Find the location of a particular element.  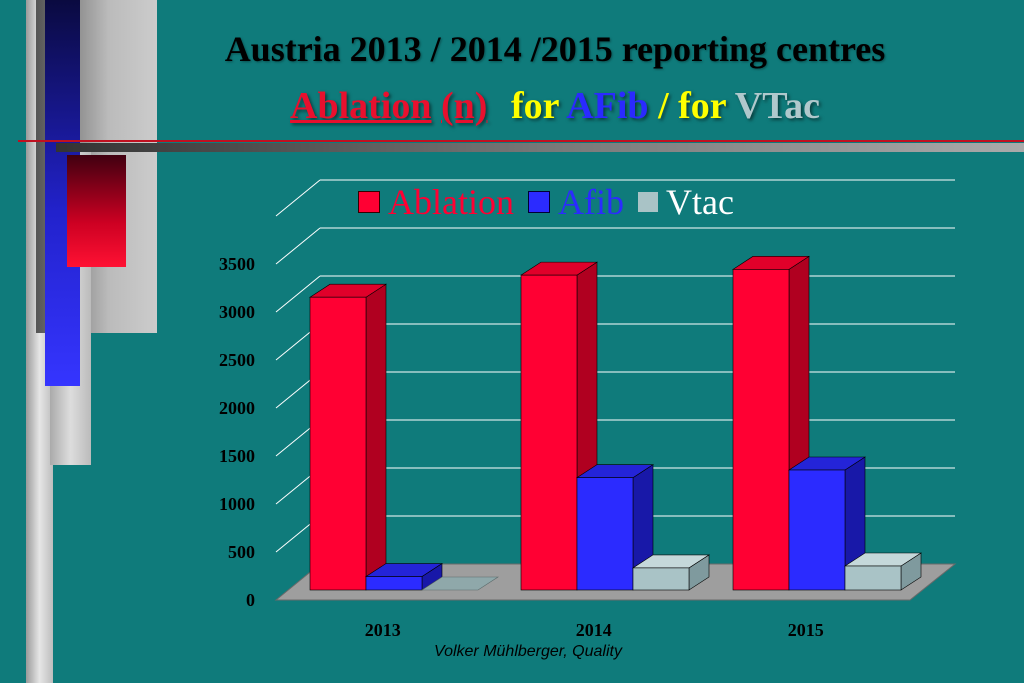

legend-item-ablation: Ablation is located at coordinates (436, 202).